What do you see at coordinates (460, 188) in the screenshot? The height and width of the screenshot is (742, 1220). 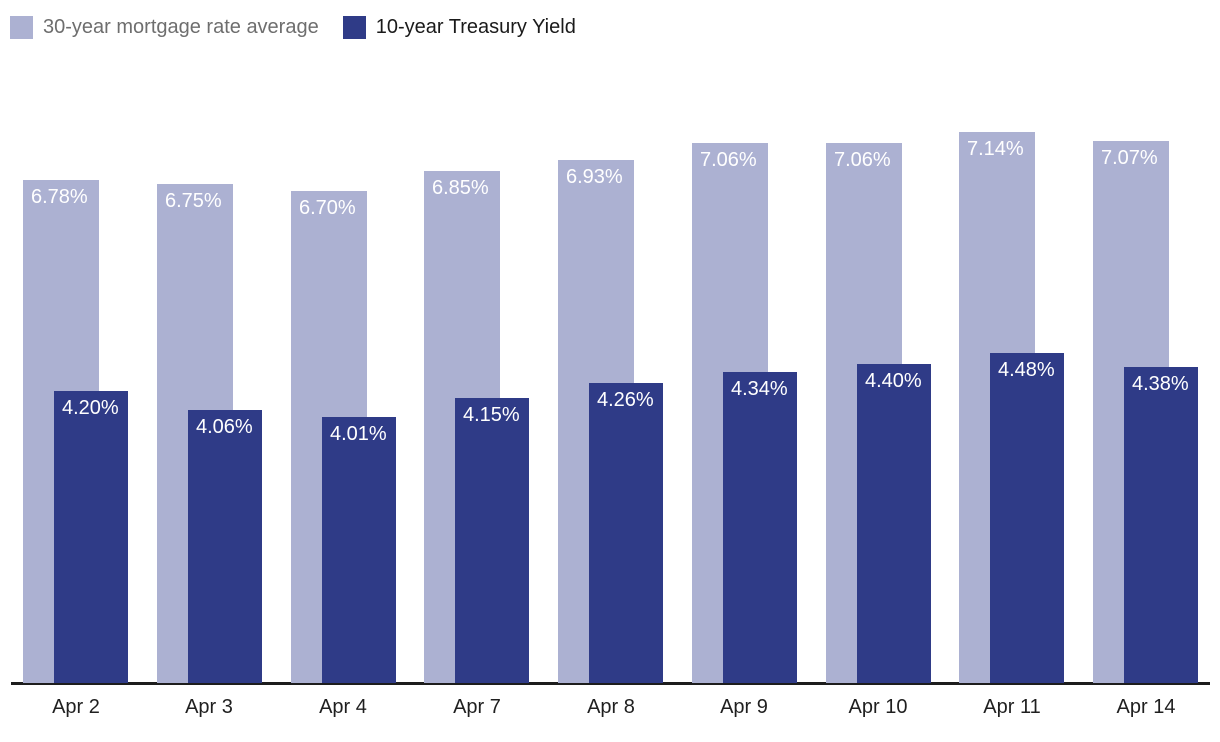 I see `bar-value-label: 6.85%` at bounding box center [460, 188].